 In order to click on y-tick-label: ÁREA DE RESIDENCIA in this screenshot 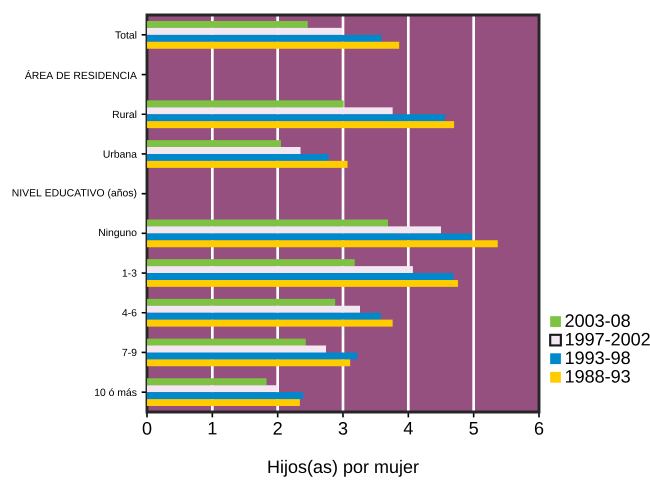, I will do `click(80, 75)`.